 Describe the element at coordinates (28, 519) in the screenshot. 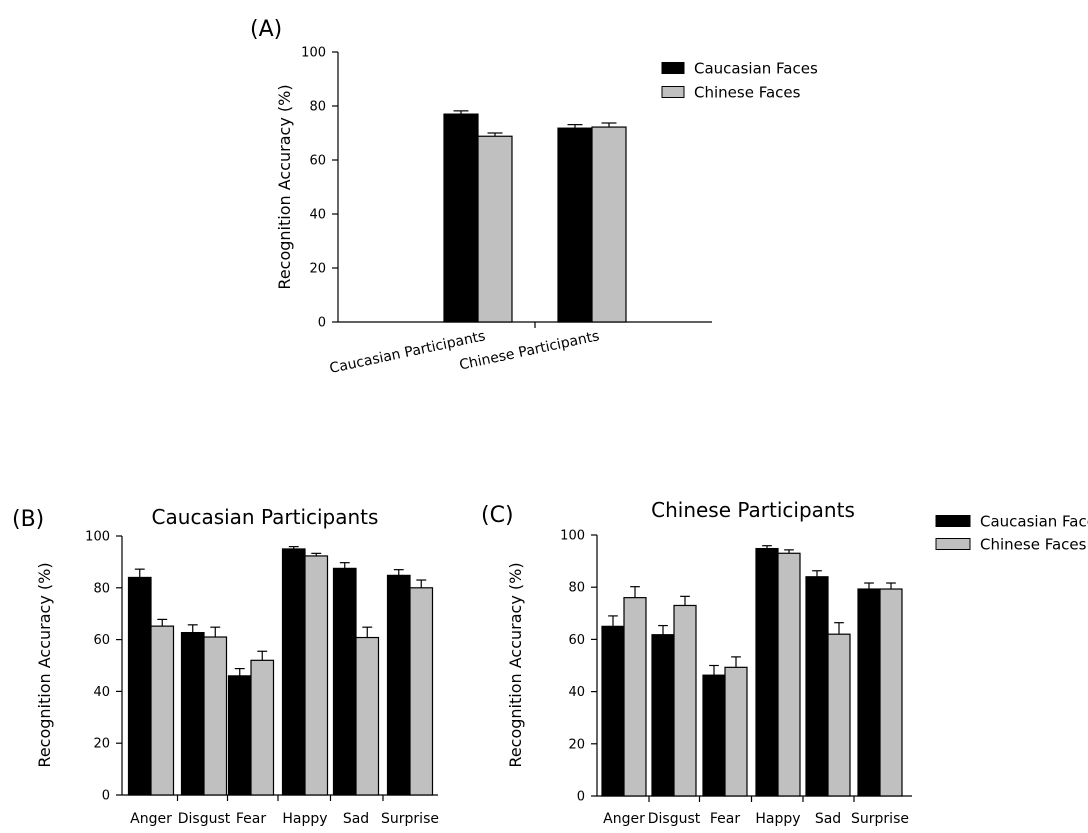

I see `panel-label: (B)` at that location.